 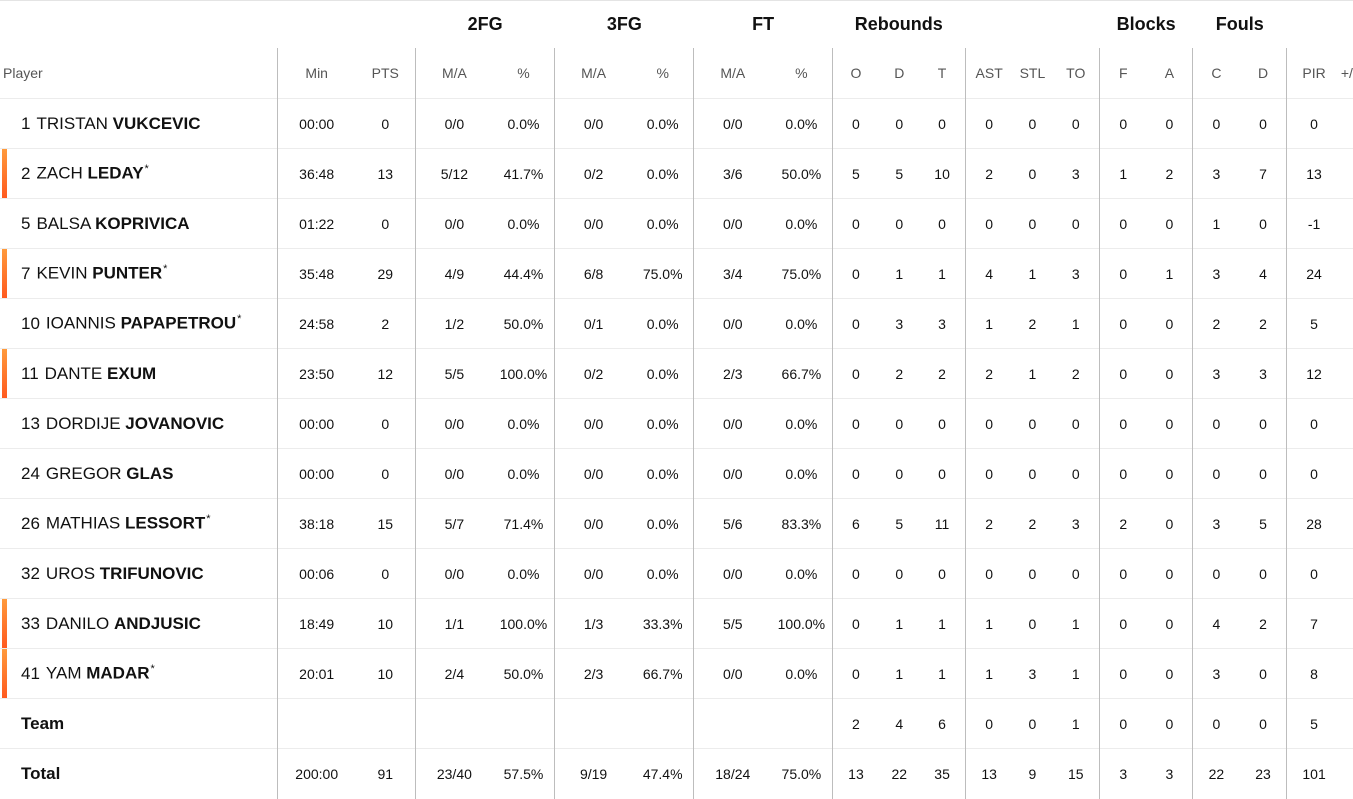 I want to click on player-last-name: ANDJUSIC, so click(x=157, y=623).